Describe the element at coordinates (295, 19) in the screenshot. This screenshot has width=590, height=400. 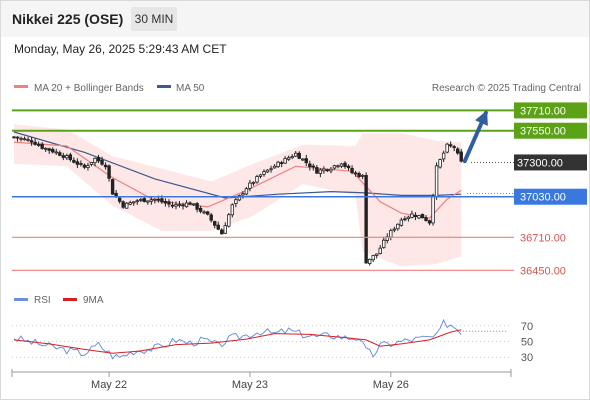
I see `header-bar: Nikkei 225 (OSE) 30 MIN` at that location.